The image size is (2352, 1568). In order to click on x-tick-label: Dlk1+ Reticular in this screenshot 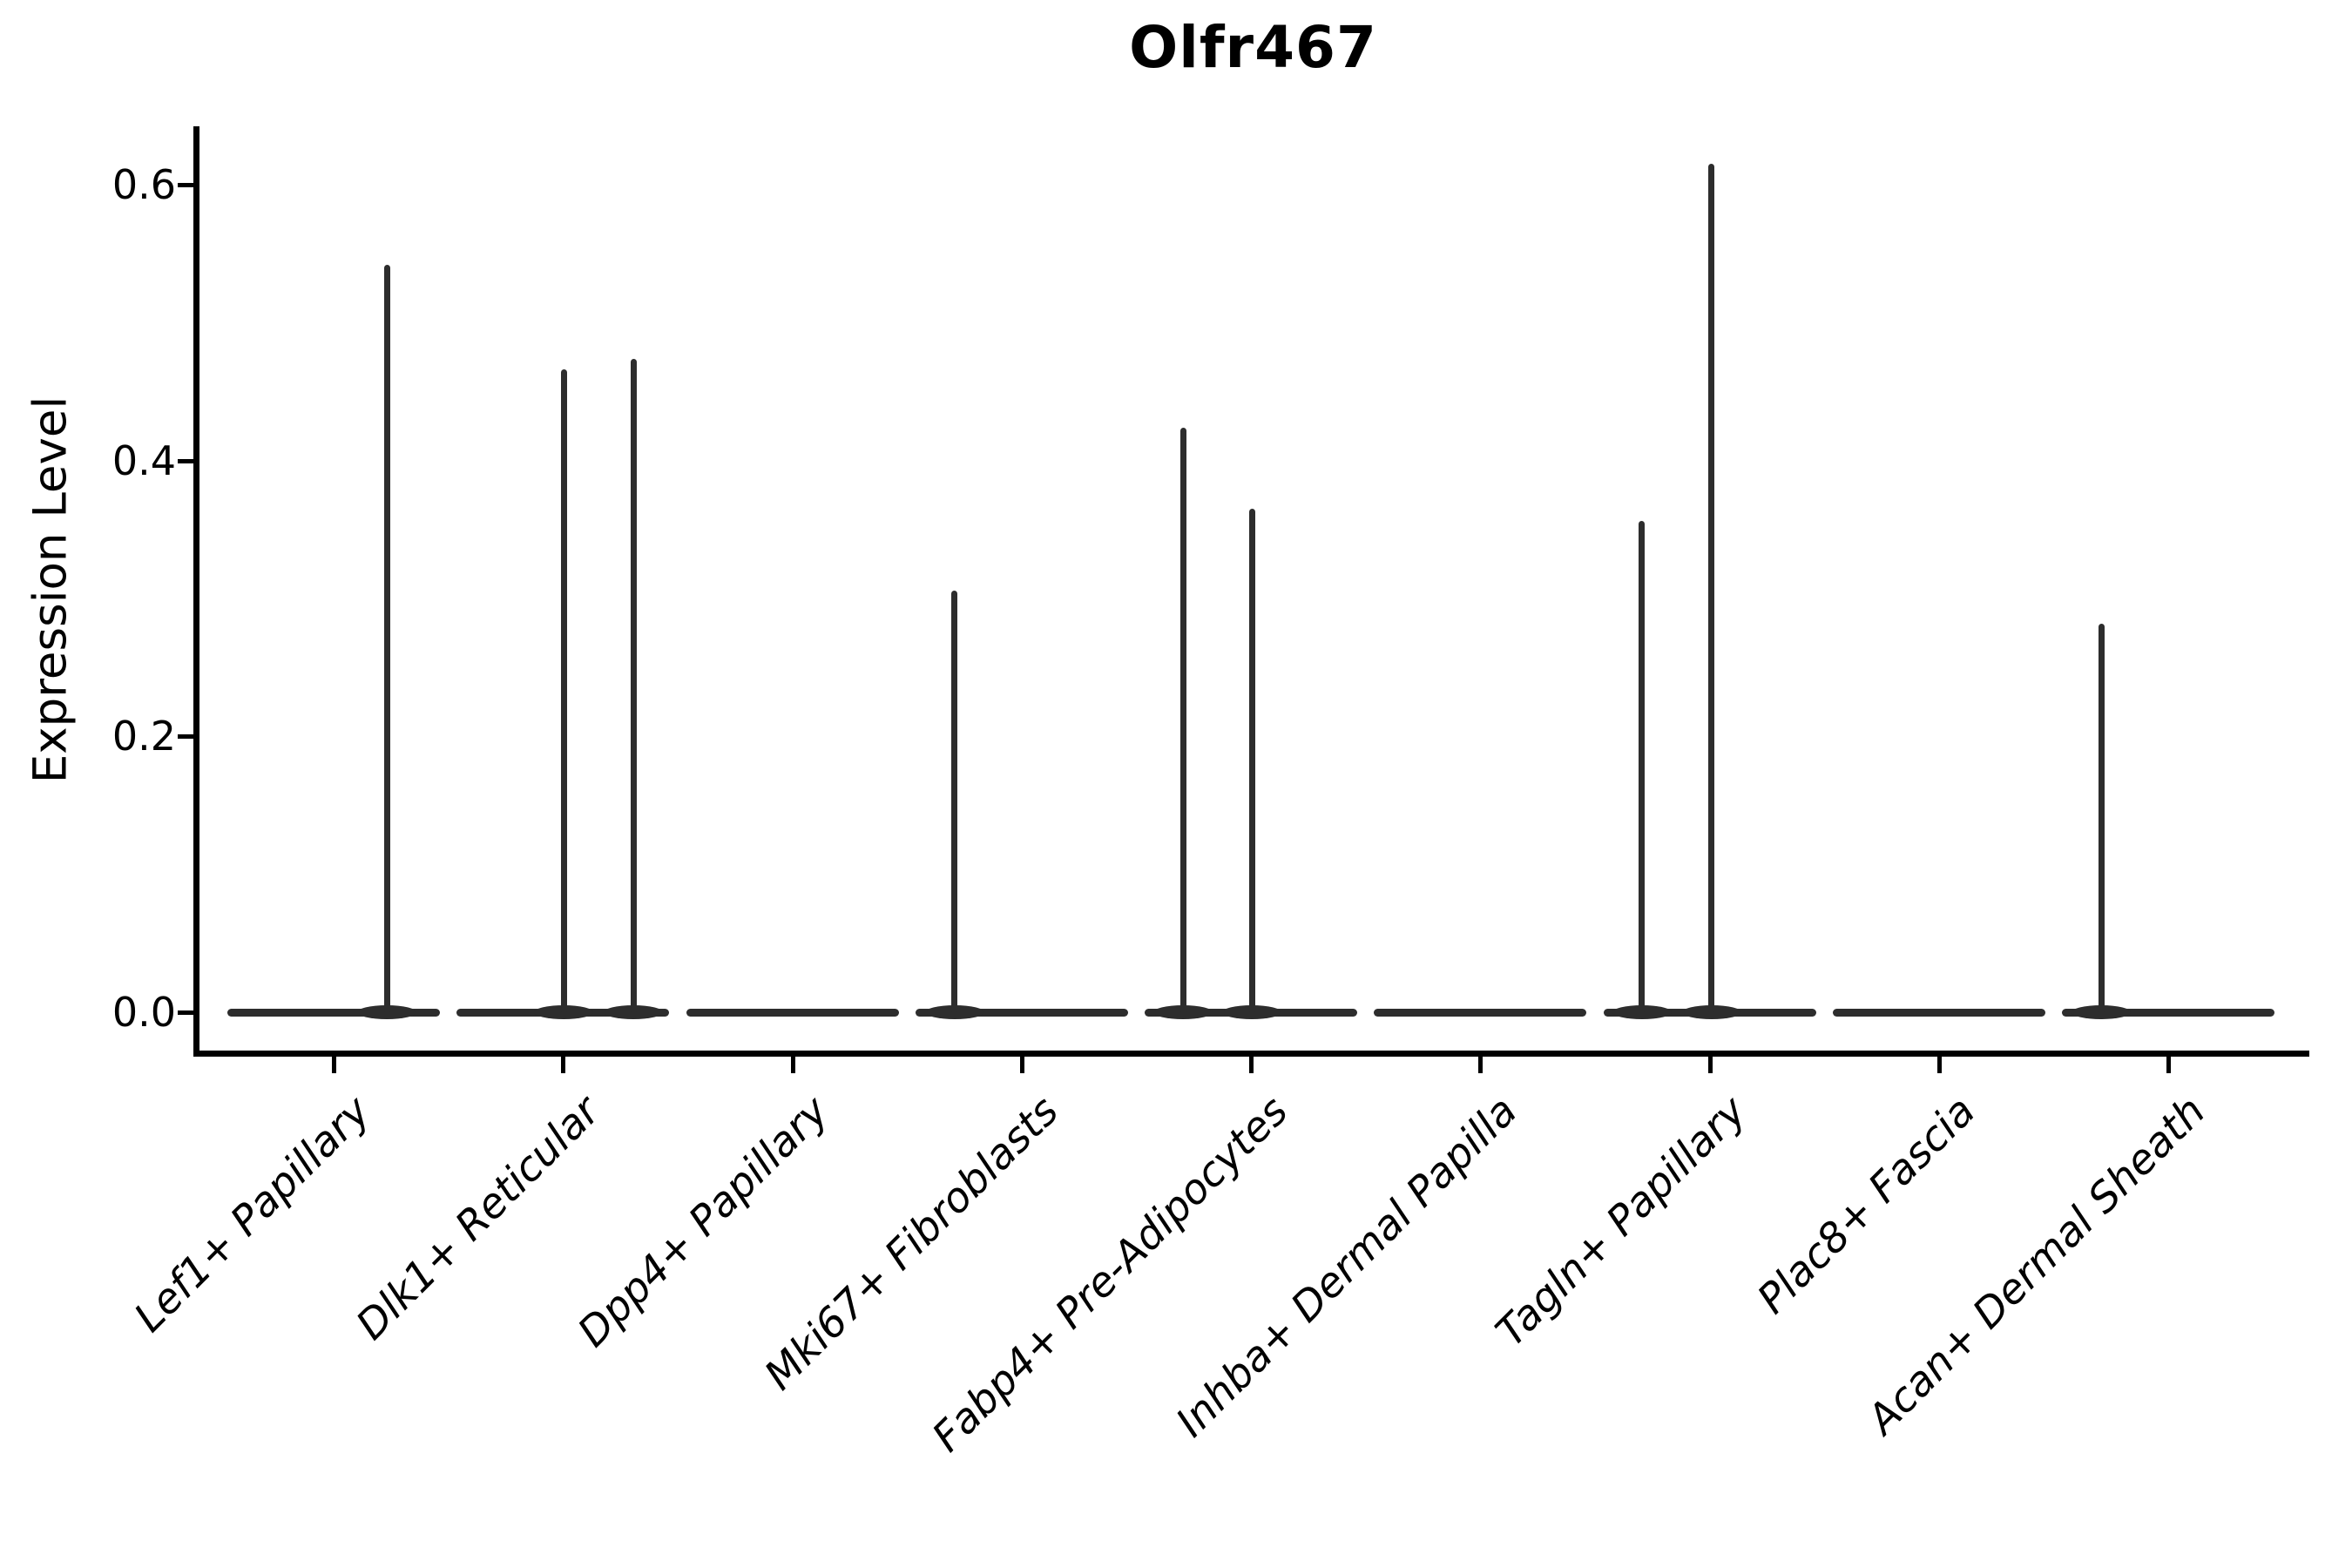, I will do `click(479, 1218)`.